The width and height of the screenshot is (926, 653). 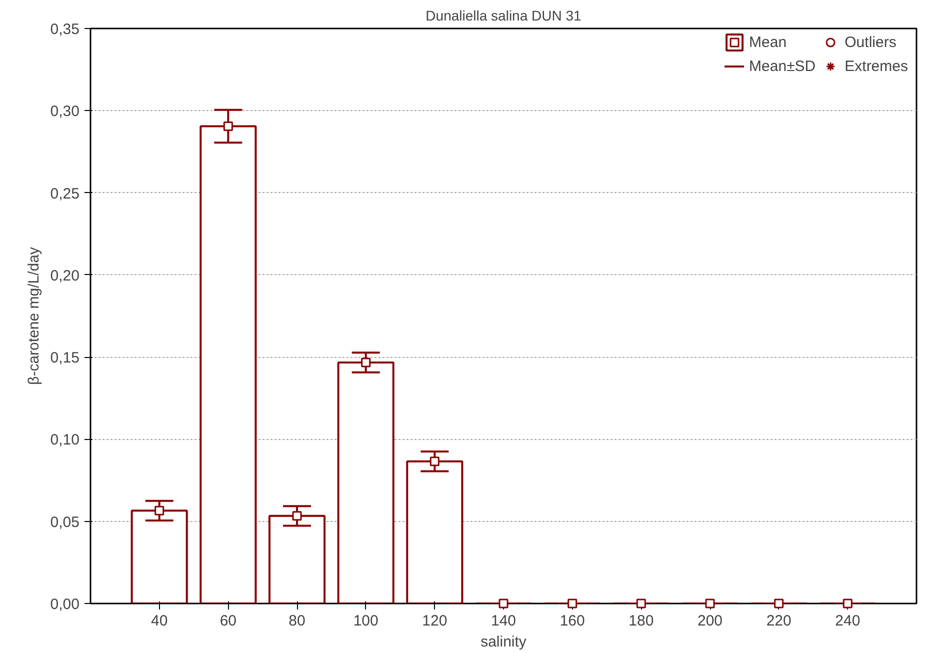 I want to click on x-tick-label: 120, so click(x=435, y=621).